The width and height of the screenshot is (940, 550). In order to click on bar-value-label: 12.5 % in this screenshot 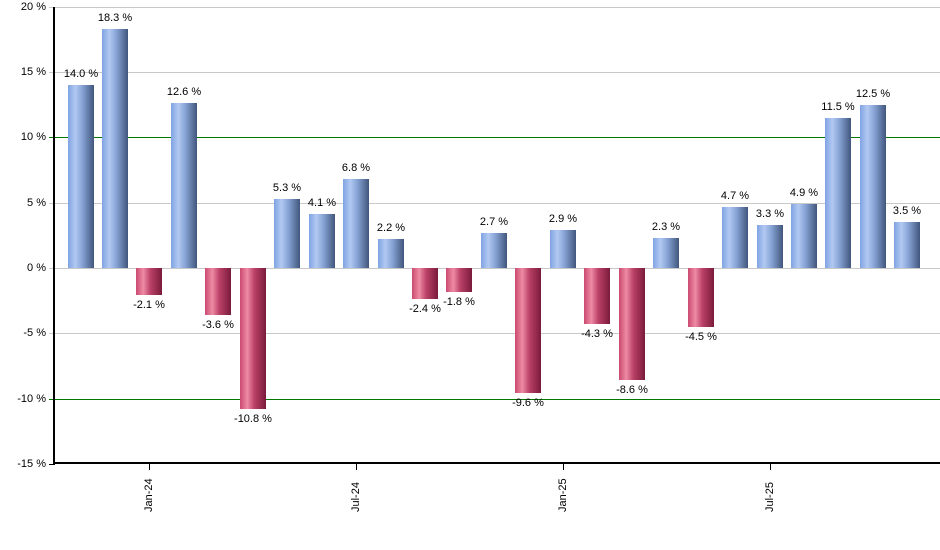, I will do `click(873, 94)`.